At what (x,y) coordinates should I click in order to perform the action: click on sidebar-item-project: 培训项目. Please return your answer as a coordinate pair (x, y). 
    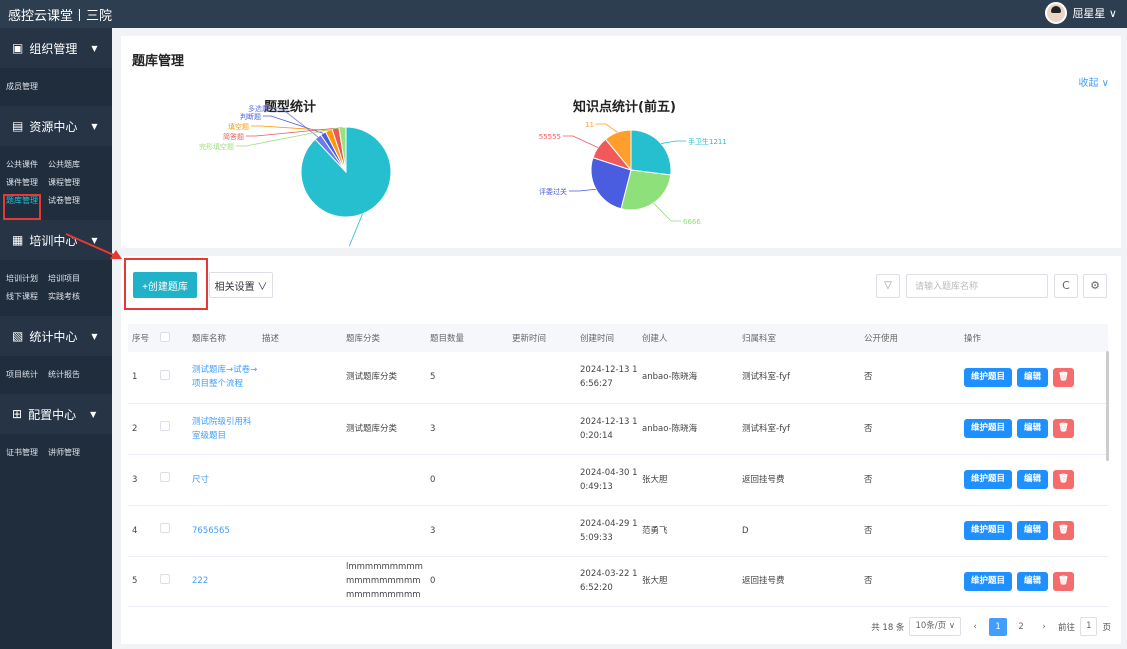
    Looking at the image, I should click on (64, 278).